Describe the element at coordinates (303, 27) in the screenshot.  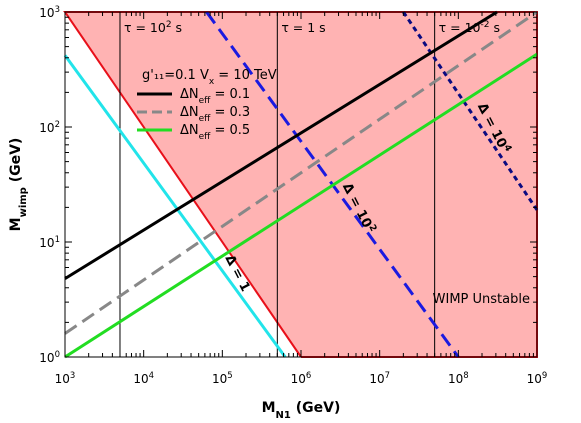
I see `tau-label-1: τ = 1 s` at that location.